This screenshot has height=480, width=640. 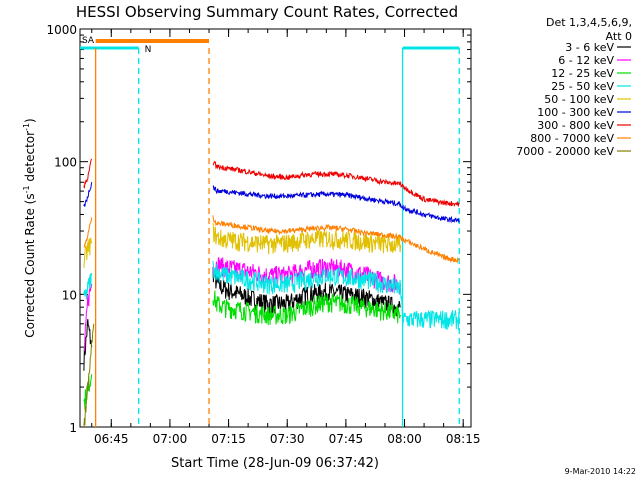 What do you see at coordinates (619, 36) in the screenshot?
I see `legend-header-line2: Att 0` at bounding box center [619, 36].